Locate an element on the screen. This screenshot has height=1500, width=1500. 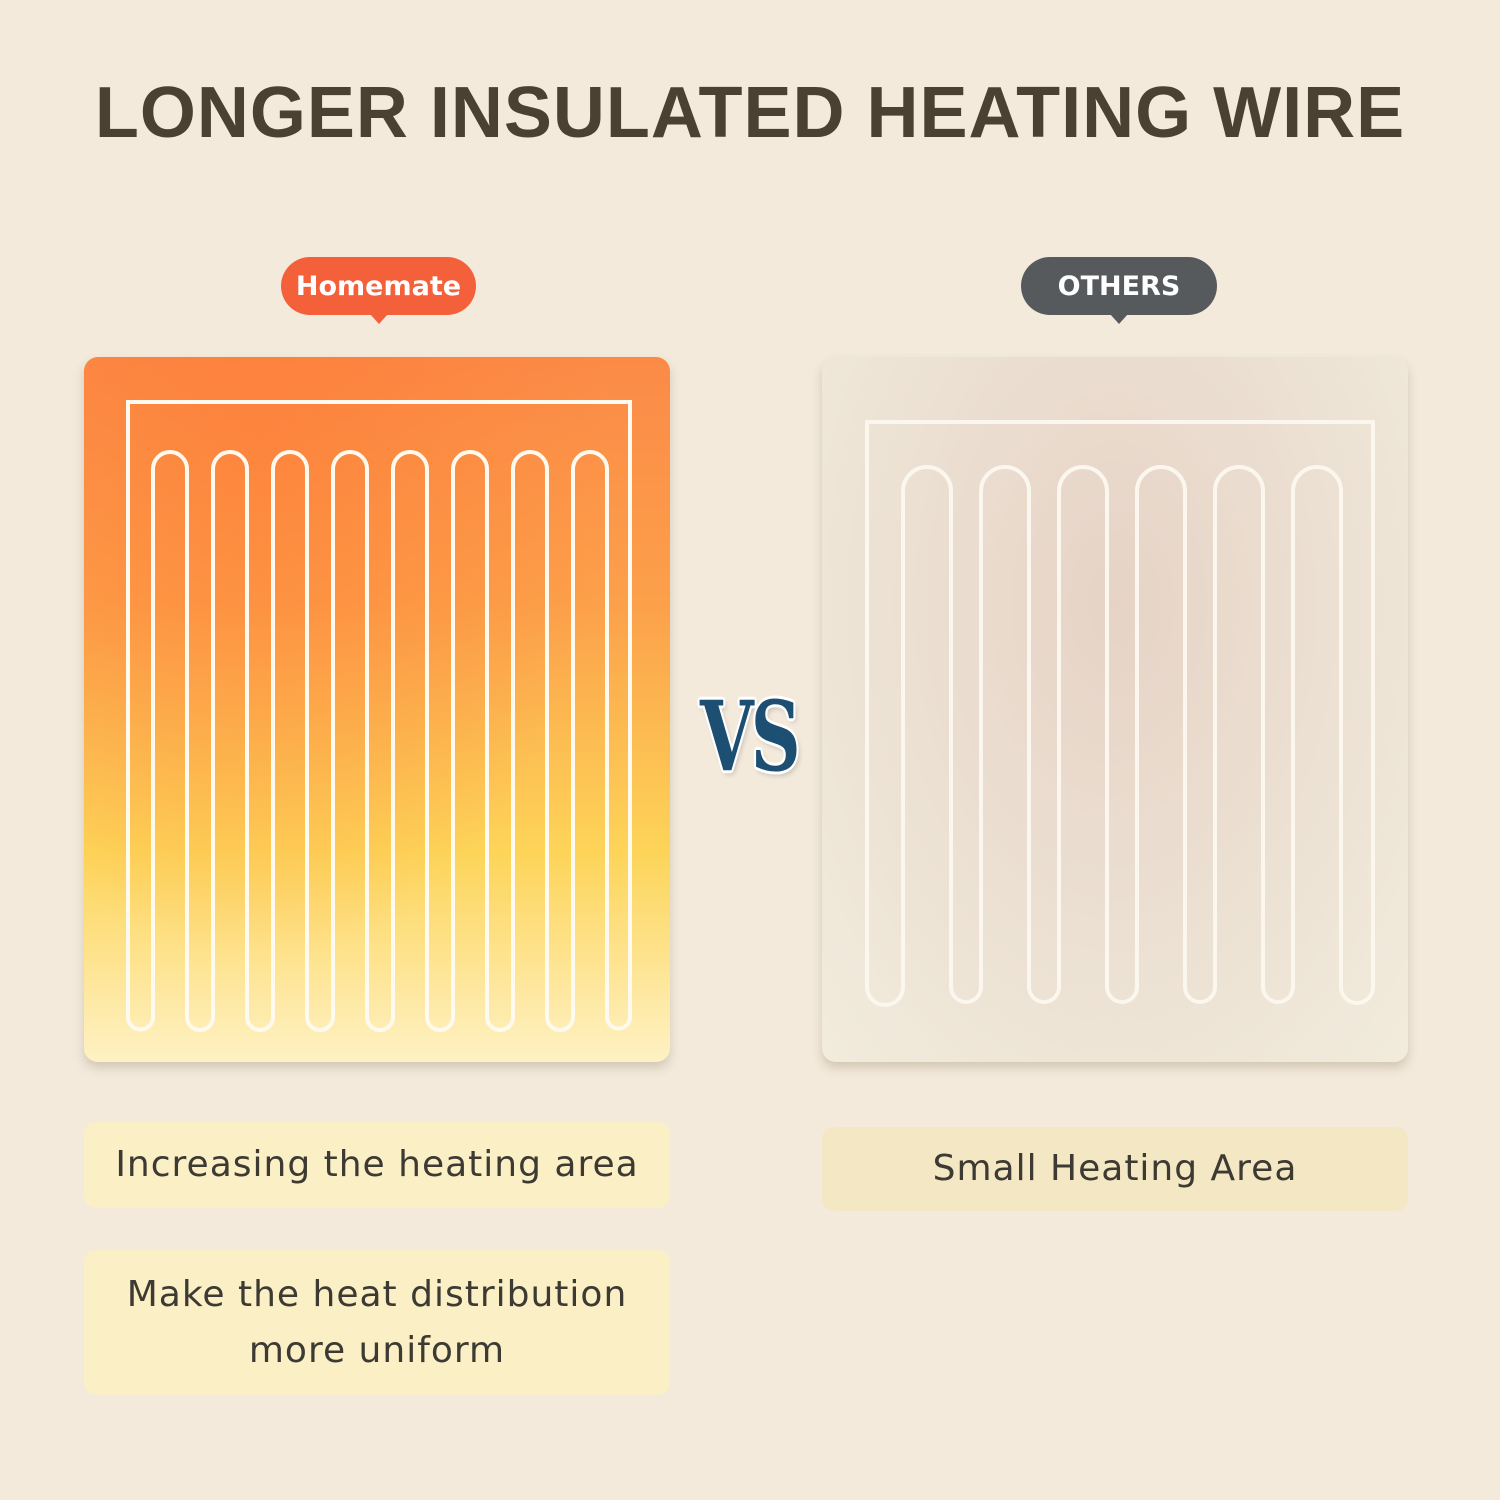
others-badge-label: OTHERS is located at coordinates (1119, 286).